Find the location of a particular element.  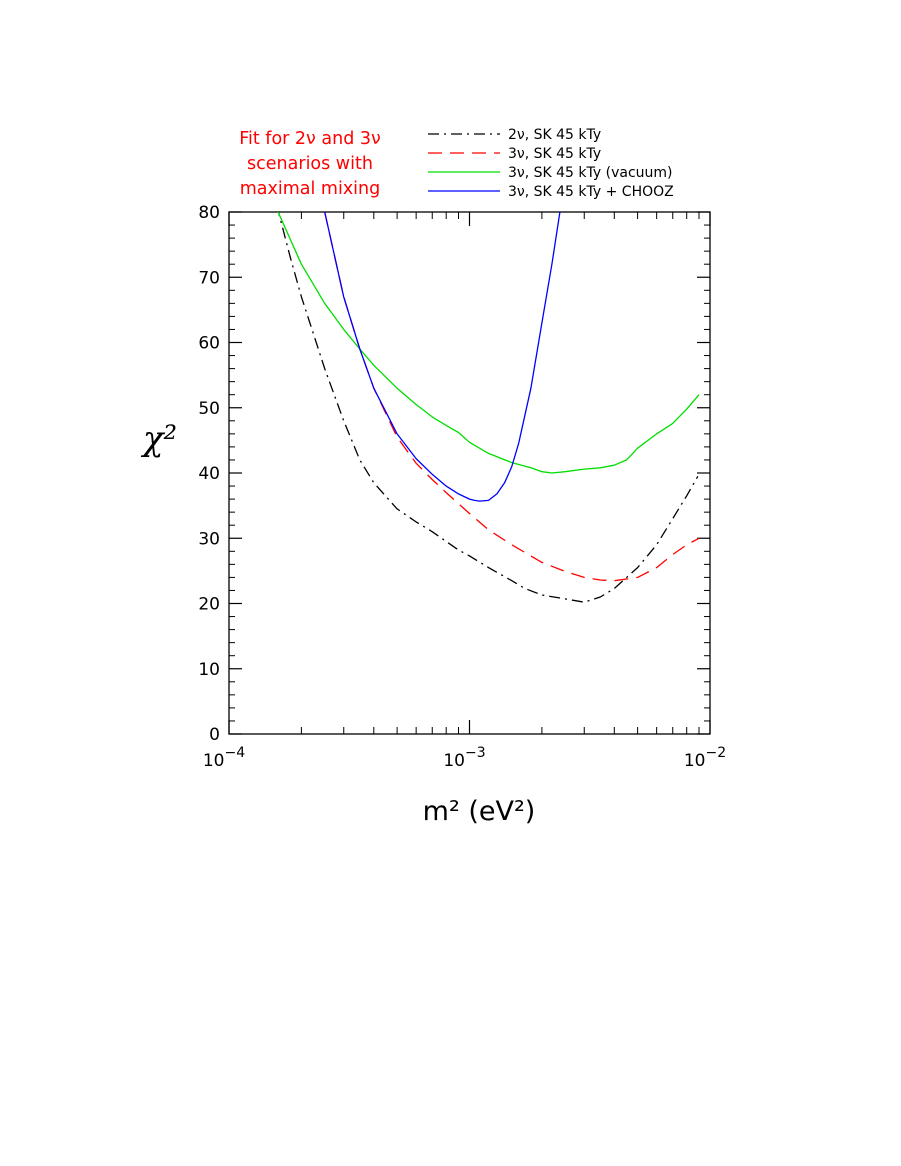

y-tick-label: 50 is located at coordinates (209, 409).